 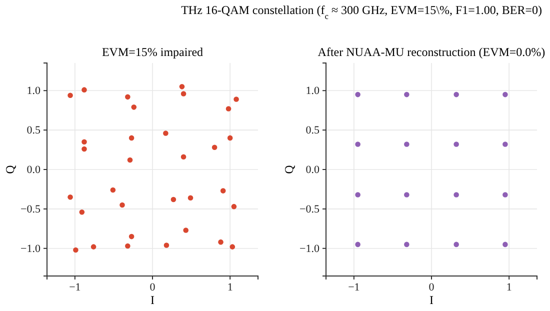 I want to click on text: THz 16-QAM constellation (f$_{c}$ ≈ 300 GHz, EVM=15\%, F1=1.00, BER=0), so click(x=361, y=11).